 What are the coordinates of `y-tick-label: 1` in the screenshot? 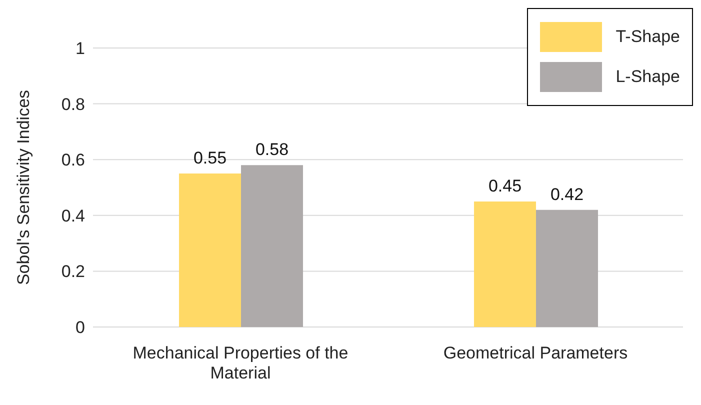 It's located at (80, 48).